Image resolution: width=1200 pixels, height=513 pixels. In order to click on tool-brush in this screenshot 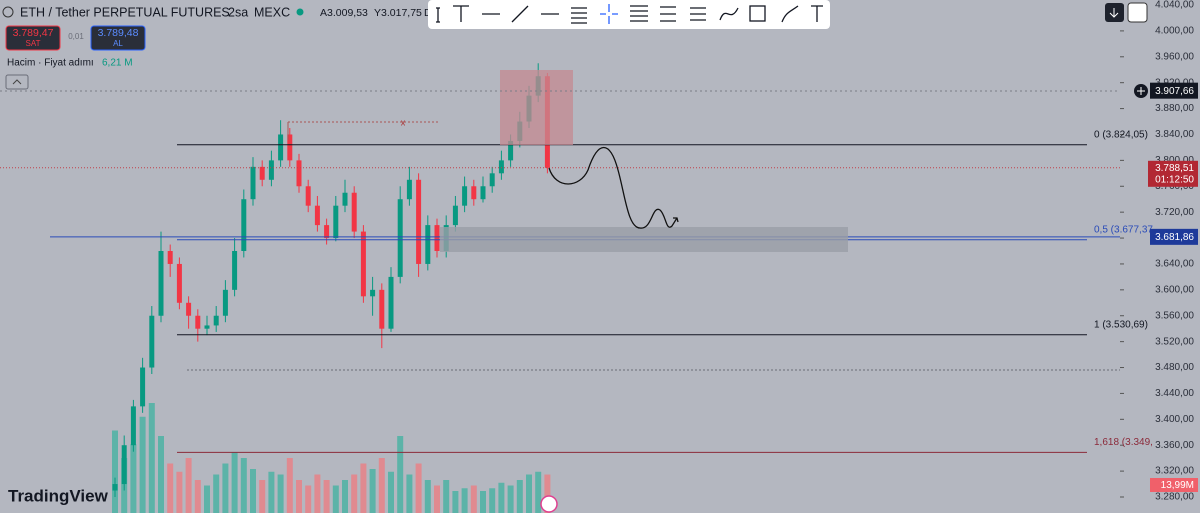, I will do `click(729, 14)`.